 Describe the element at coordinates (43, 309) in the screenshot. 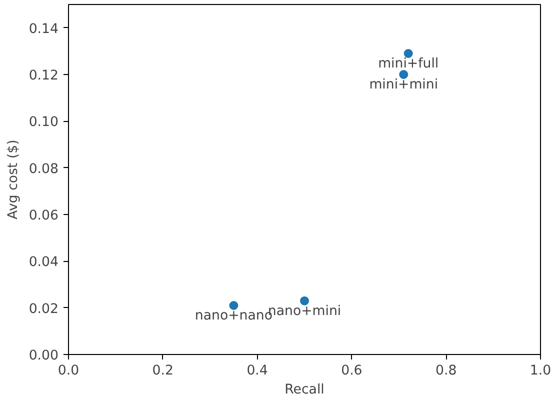

I see `y-tick-label: 0.02` at that location.